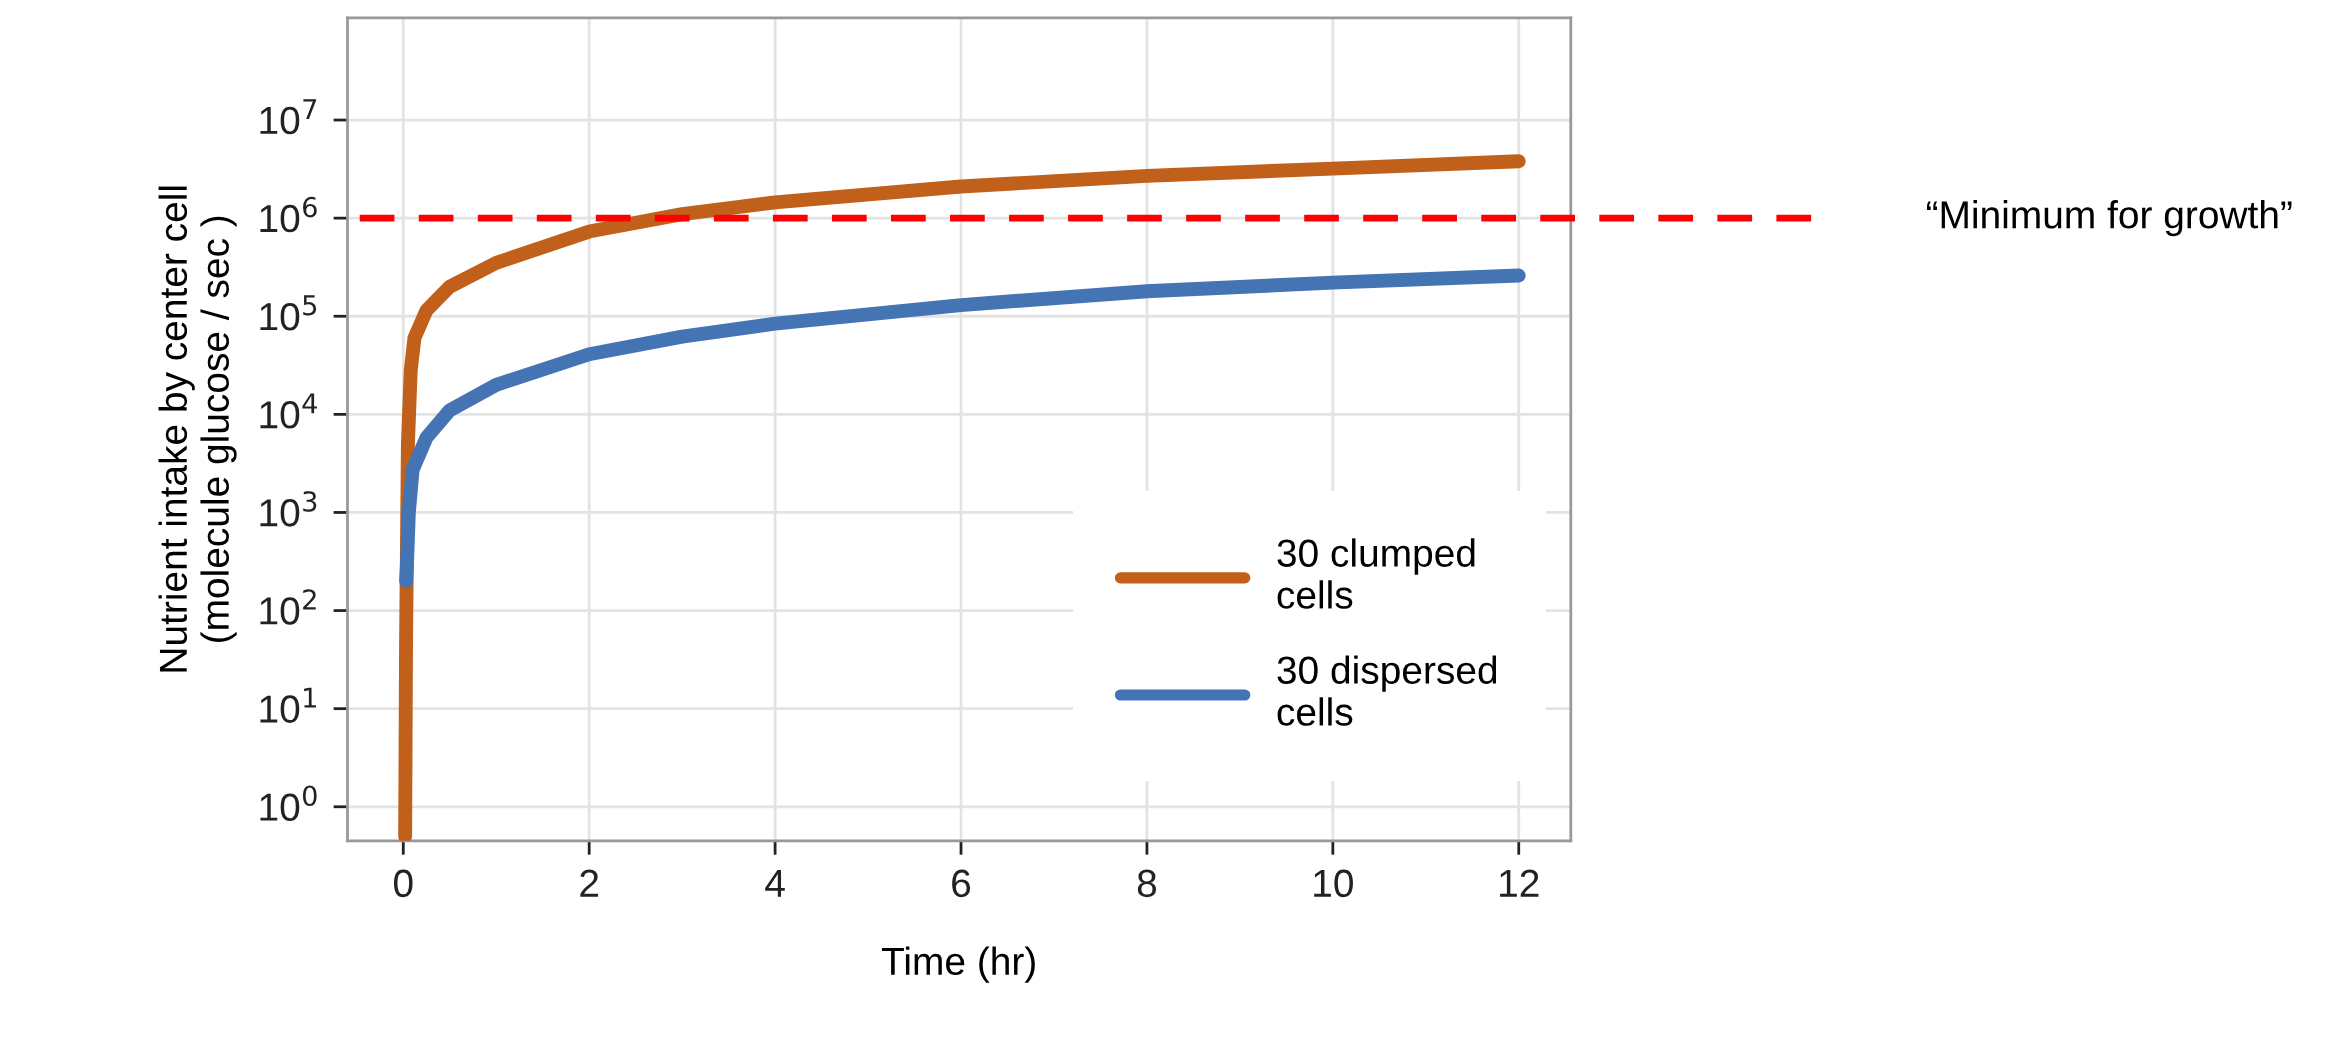  What do you see at coordinates (961, 883) in the screenshot?
I see `x-tick-label: 6` at bounding box center [961, 883].